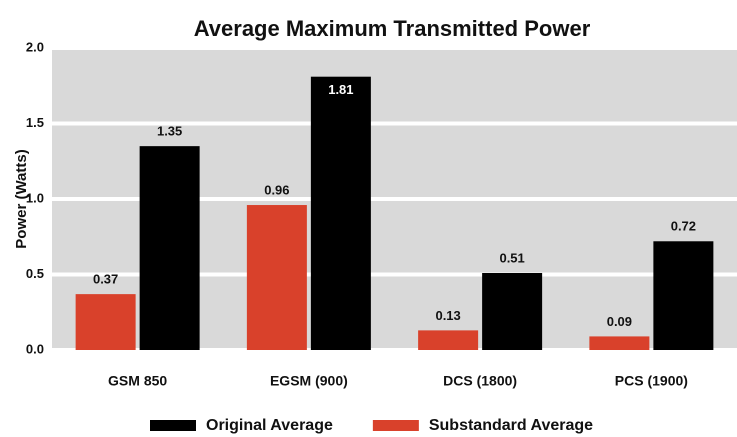 The width and height of the screenshot is (737, 437). I want to click on y-tick-label: 0.0, so click(35, 348).